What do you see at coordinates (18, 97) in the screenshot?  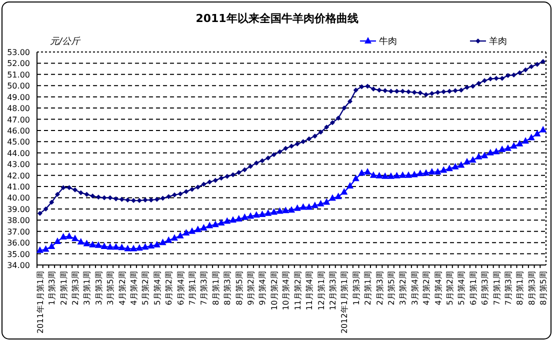 I see `y-tick-label: 49.00` at bounding box center [18, 97].